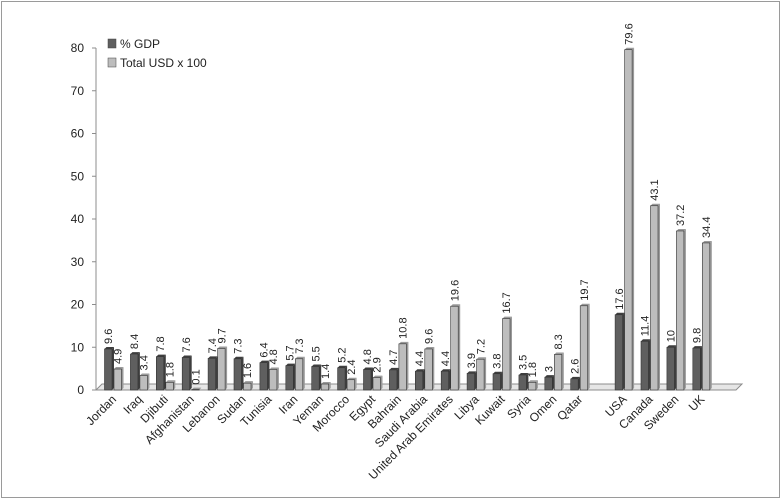 The height and width of the screenshot is (501, 783). I want to click on data-label-gdp: 9.8, so click(698, 335).